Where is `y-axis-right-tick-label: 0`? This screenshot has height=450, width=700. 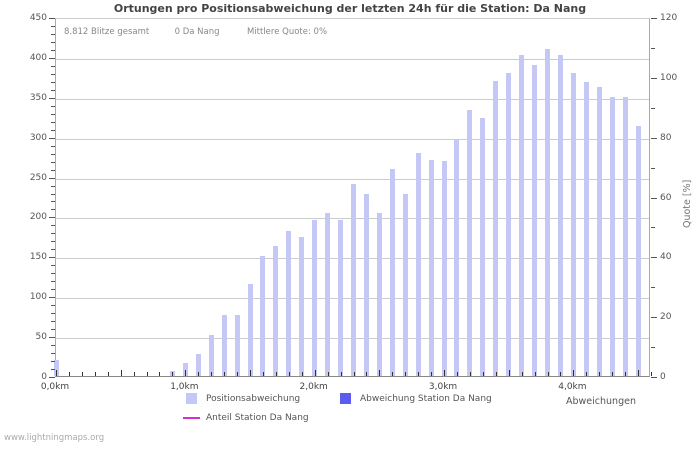
y-axis-right-tick-label: 0 is located at coordinates (663, 377).